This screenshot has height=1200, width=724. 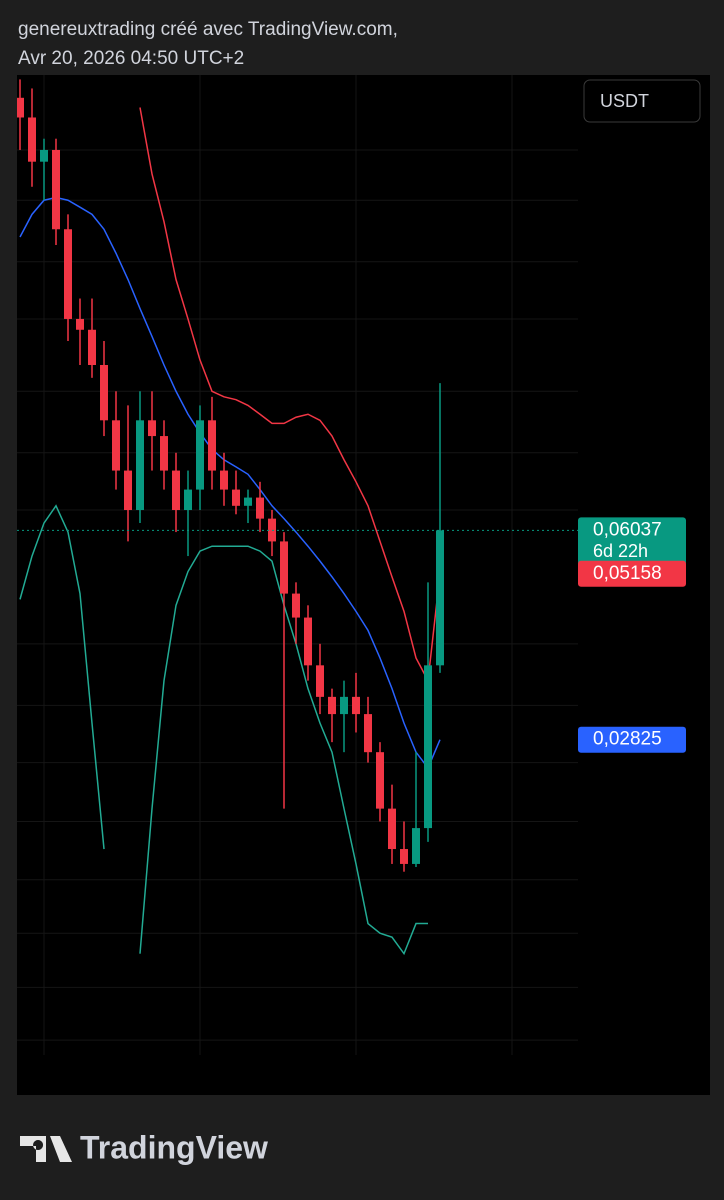 What do you see at coordinates (46, 1149) in the screenshot?
I see `logo-icon` at bounding box center [46, 1149].